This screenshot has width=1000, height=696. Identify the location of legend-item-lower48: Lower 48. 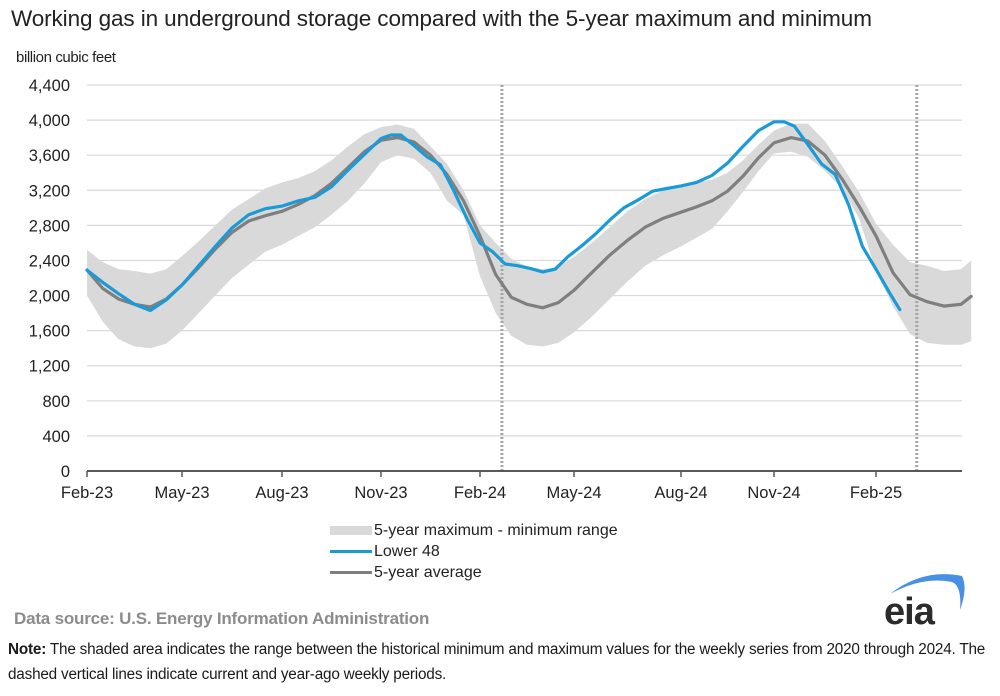
(474, 551).